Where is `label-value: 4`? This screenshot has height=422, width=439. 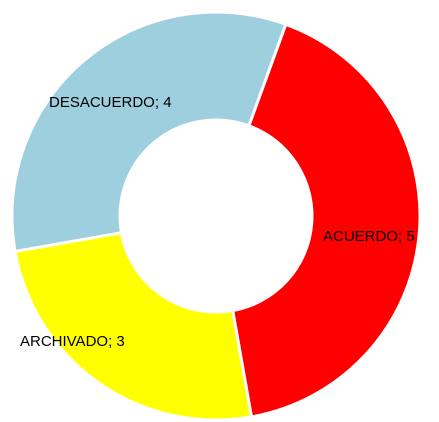 label-value: 4 is located at coordinates (167, 102).